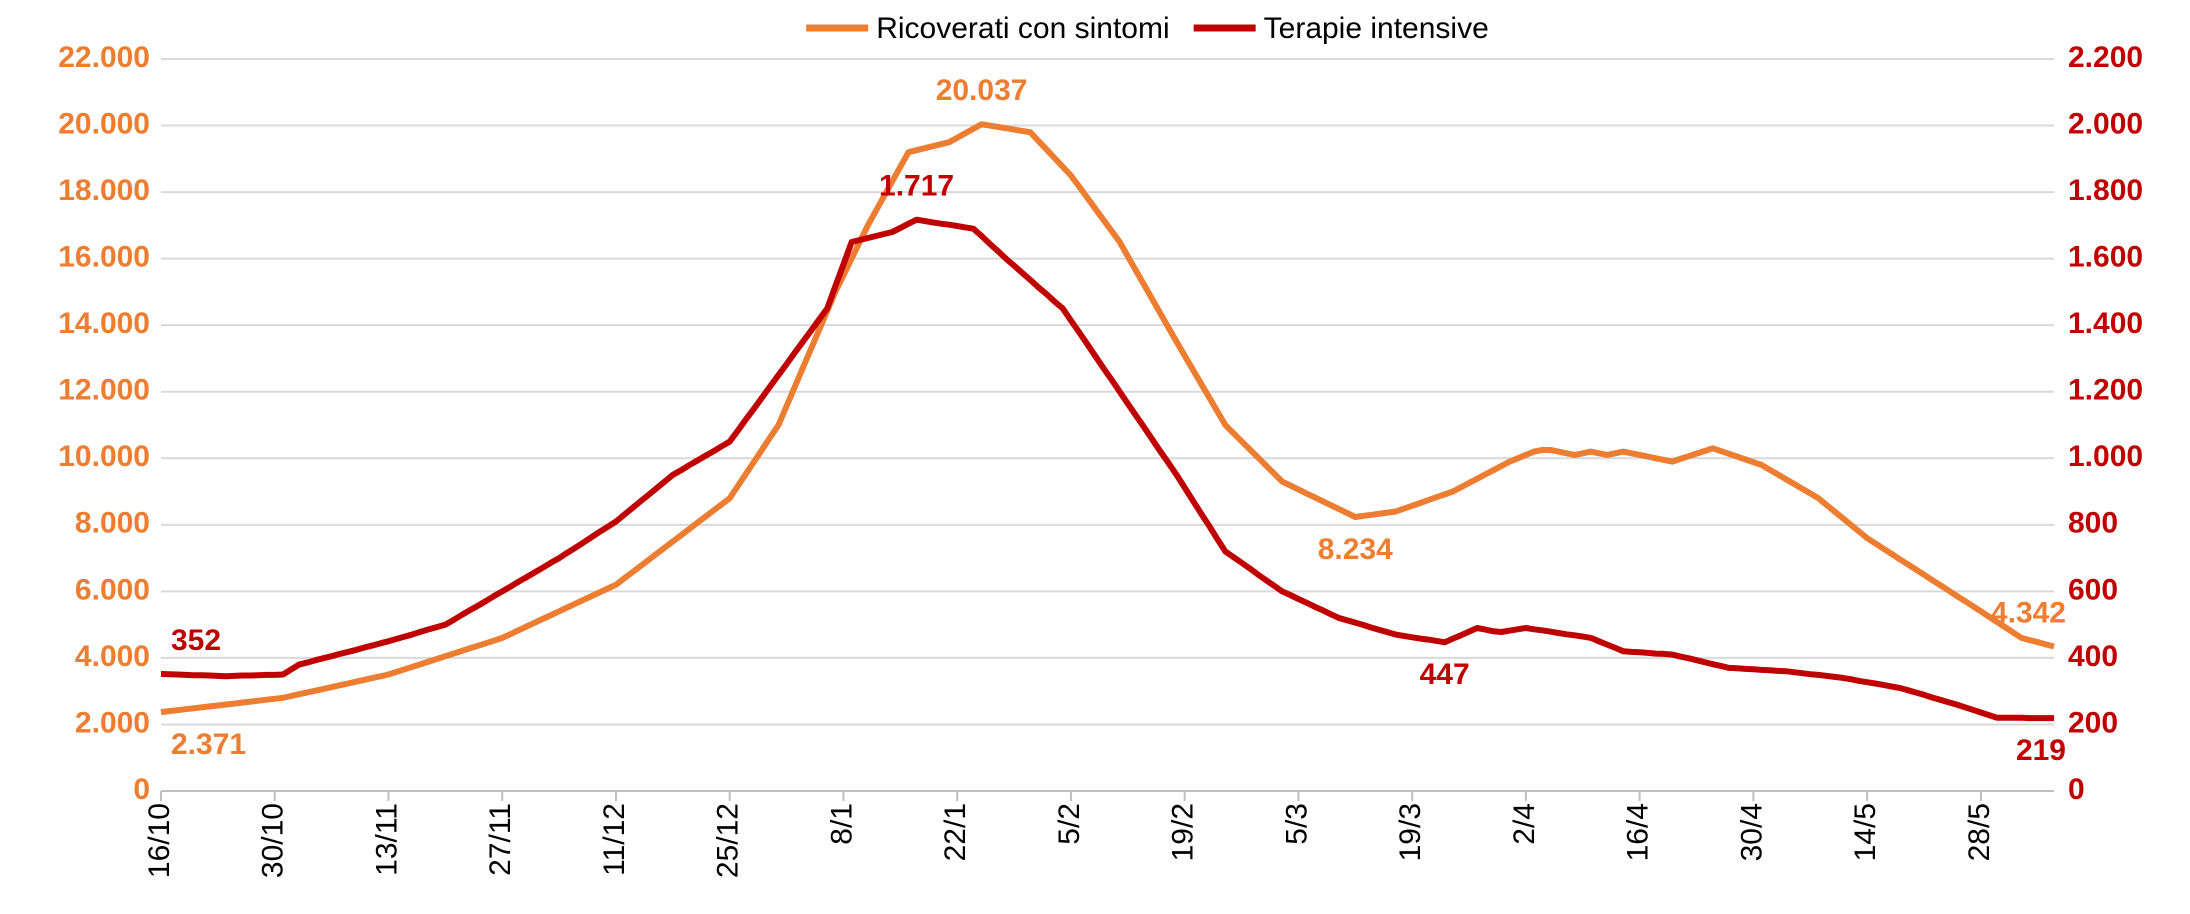  I want to click on legend-label: Ricoverati con sintomi, so click(1022, 28).